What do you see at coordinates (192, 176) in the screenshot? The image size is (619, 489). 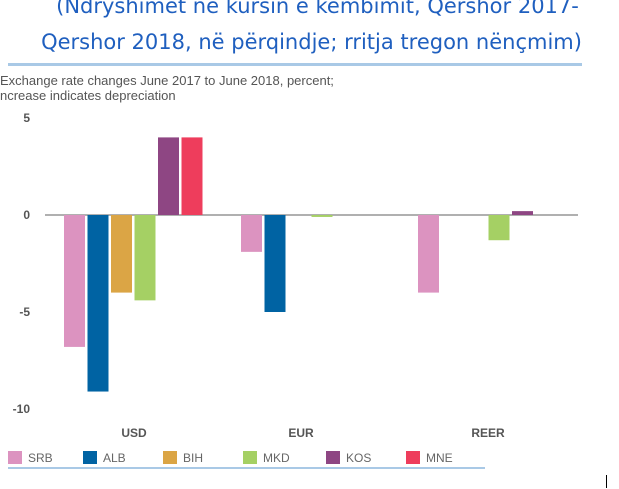 I see `bar-usd-mne` at bounding box center [192, 176].